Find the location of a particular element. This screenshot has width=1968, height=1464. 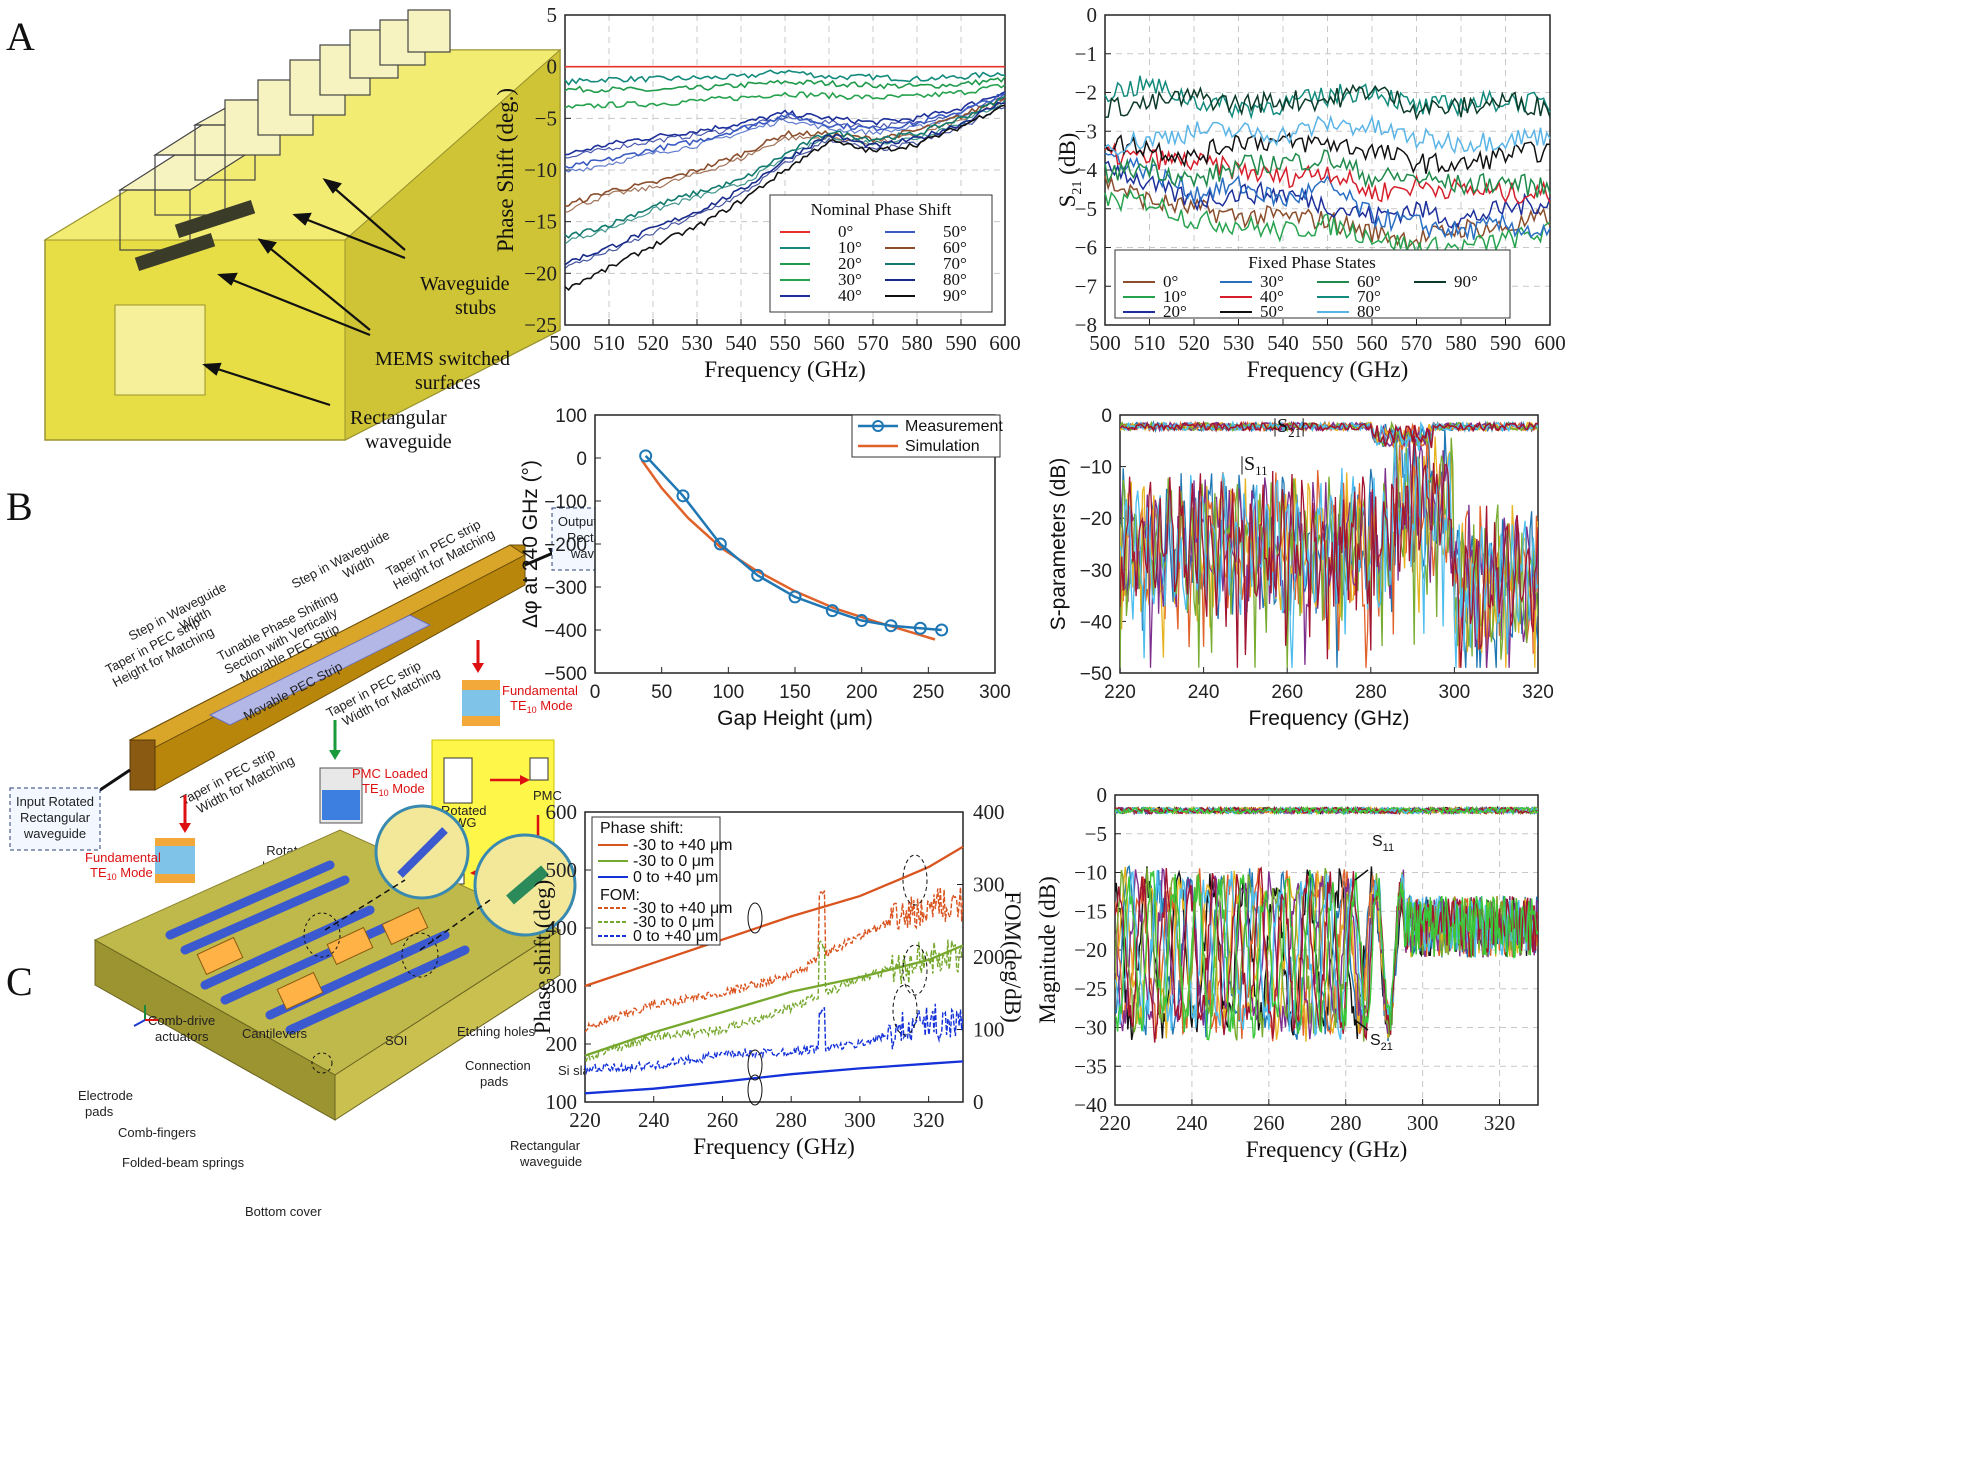

label-pmc-line2: TE is located at coordinates (370, 788).